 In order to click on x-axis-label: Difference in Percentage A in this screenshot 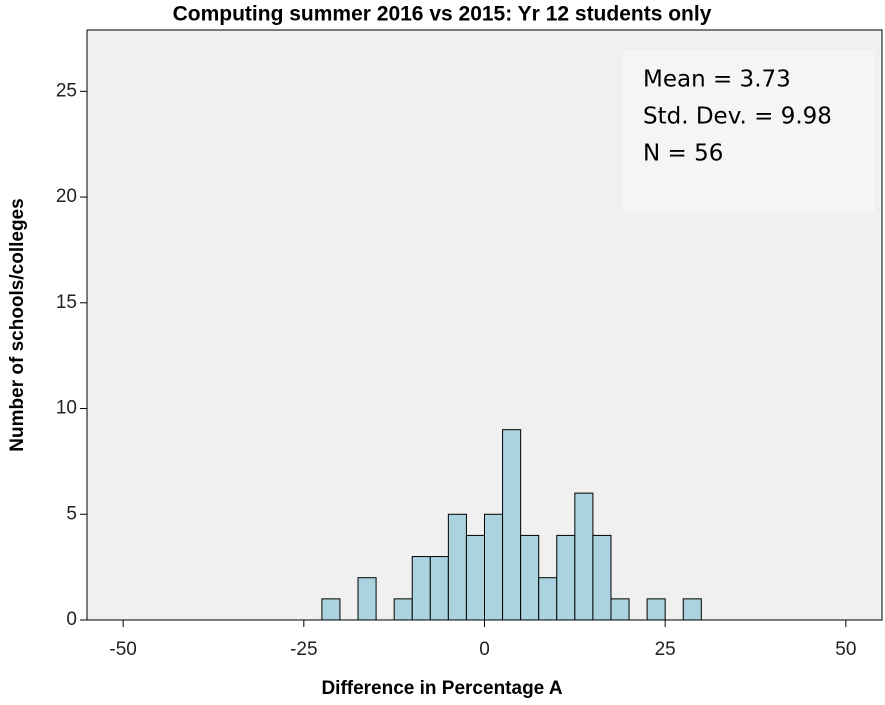, I will do `click(441, 688)`.